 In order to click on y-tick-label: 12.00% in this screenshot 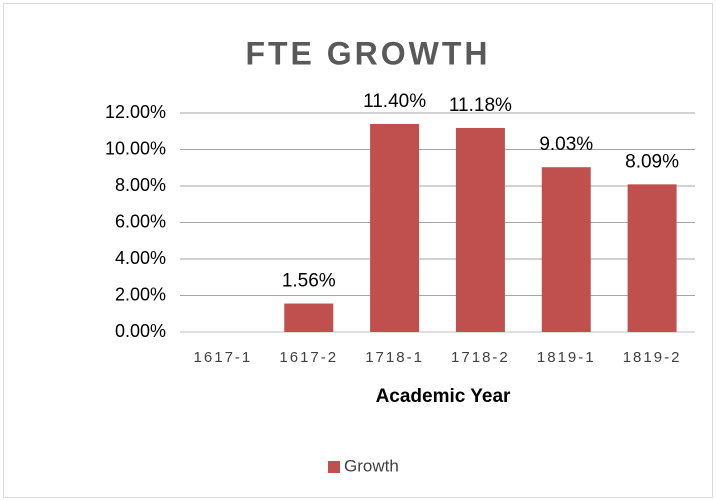, I will do `click(135, 112)`.